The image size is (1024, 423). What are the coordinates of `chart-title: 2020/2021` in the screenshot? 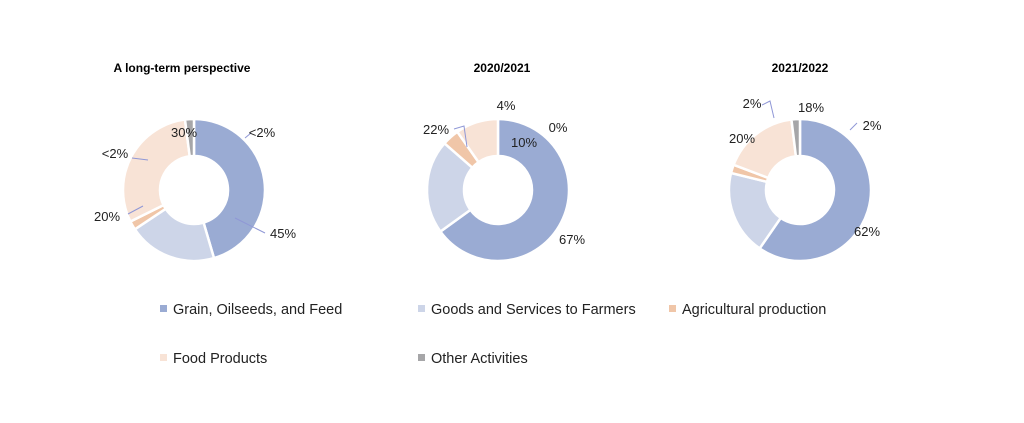 It's located at (502, 68).